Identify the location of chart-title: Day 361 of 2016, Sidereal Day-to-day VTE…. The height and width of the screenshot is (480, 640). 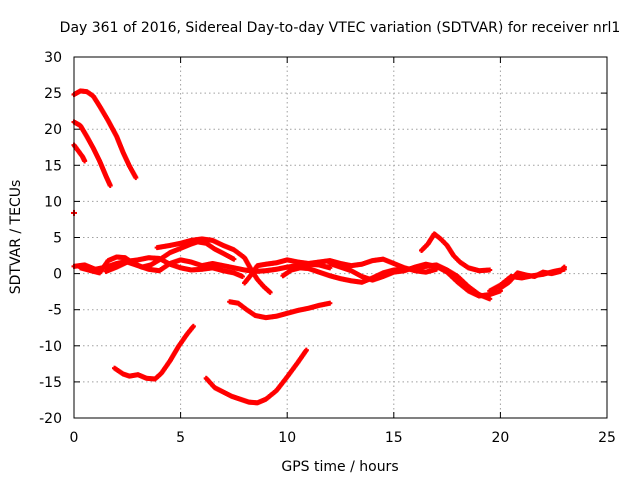
(340, 28).